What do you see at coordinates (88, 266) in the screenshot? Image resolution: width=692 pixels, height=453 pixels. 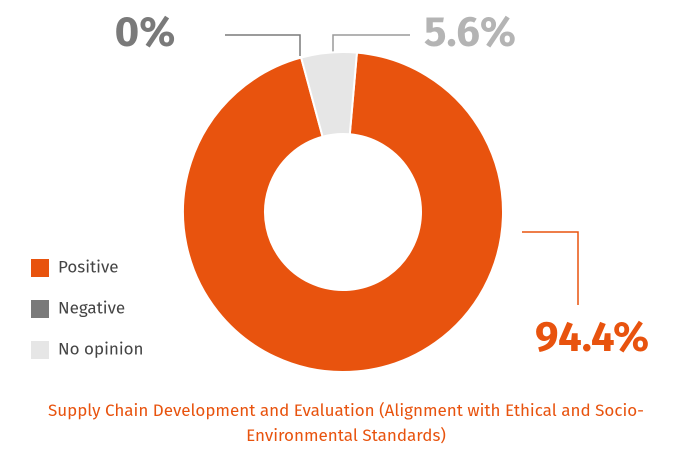 I see `legend-label: Positive` at bounding box center [88, 266].